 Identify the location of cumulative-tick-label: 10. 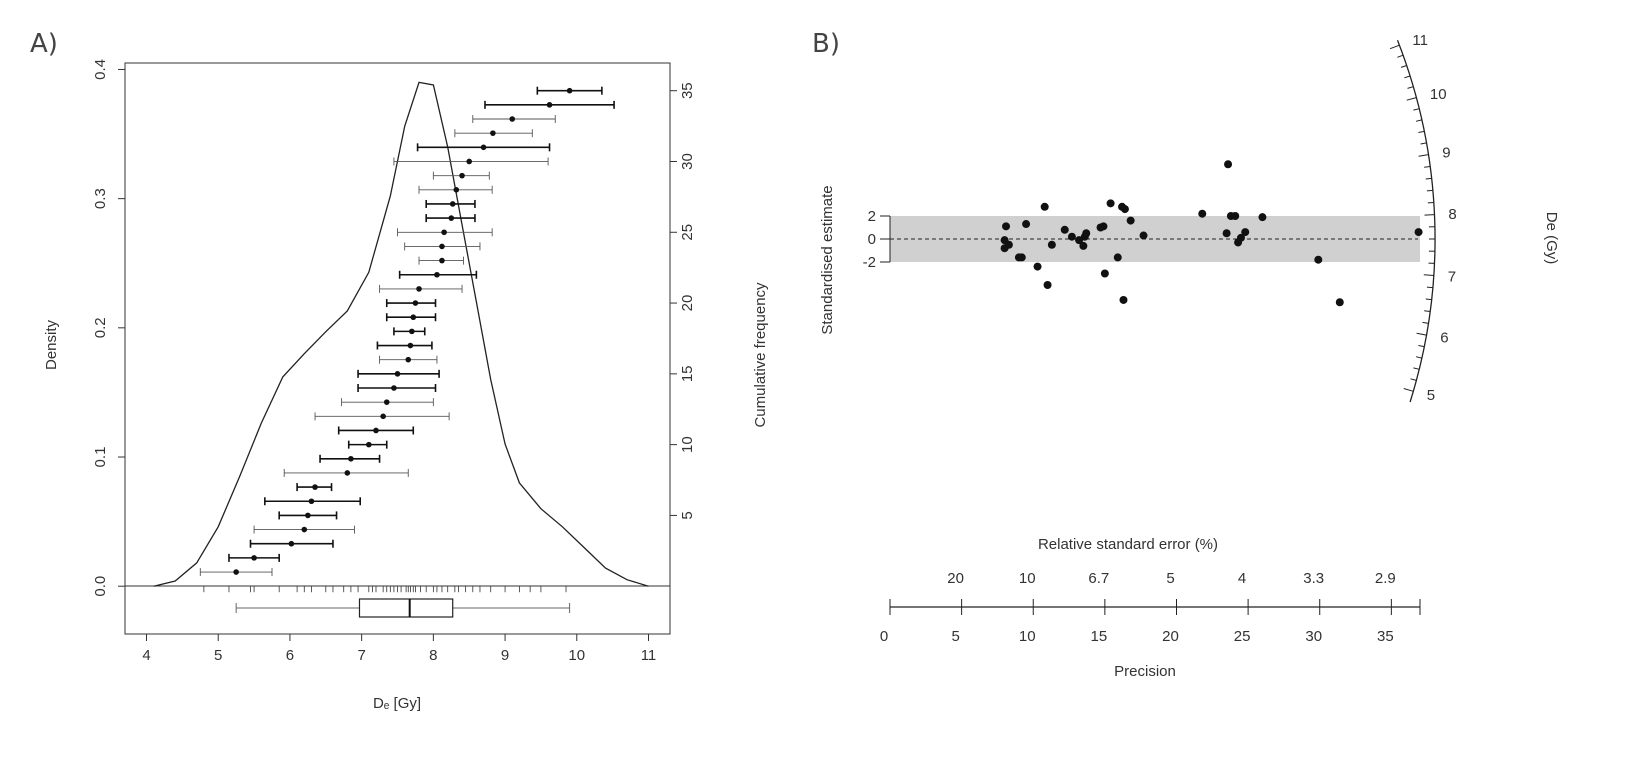
(687, 444).